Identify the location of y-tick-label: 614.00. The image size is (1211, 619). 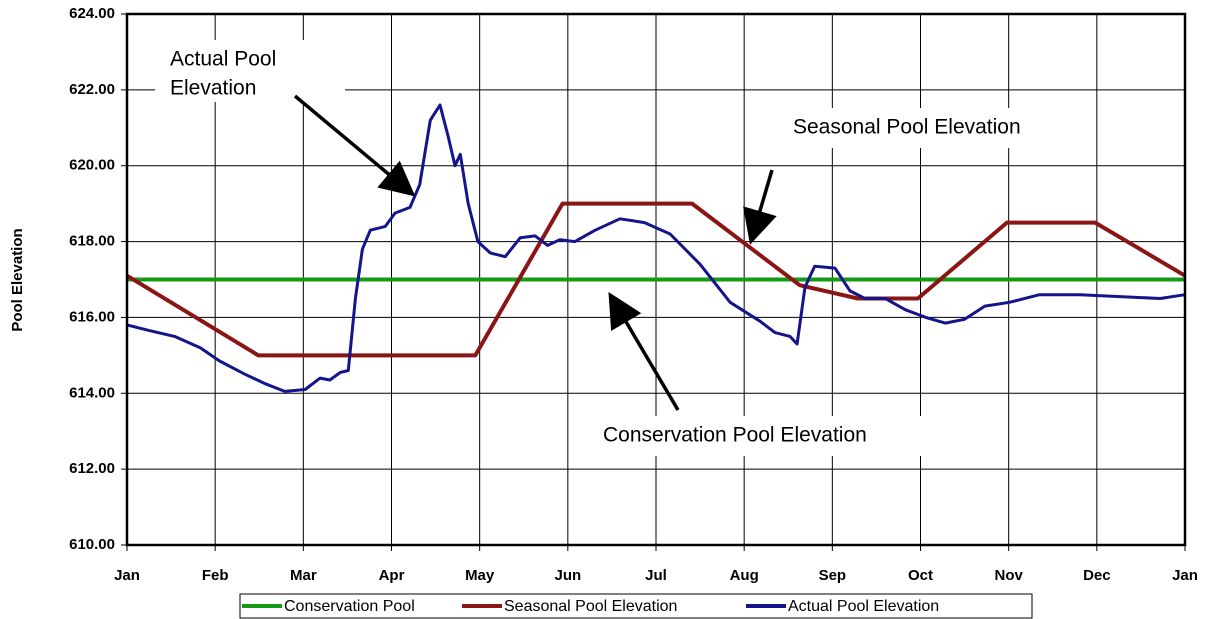
(92, 392).